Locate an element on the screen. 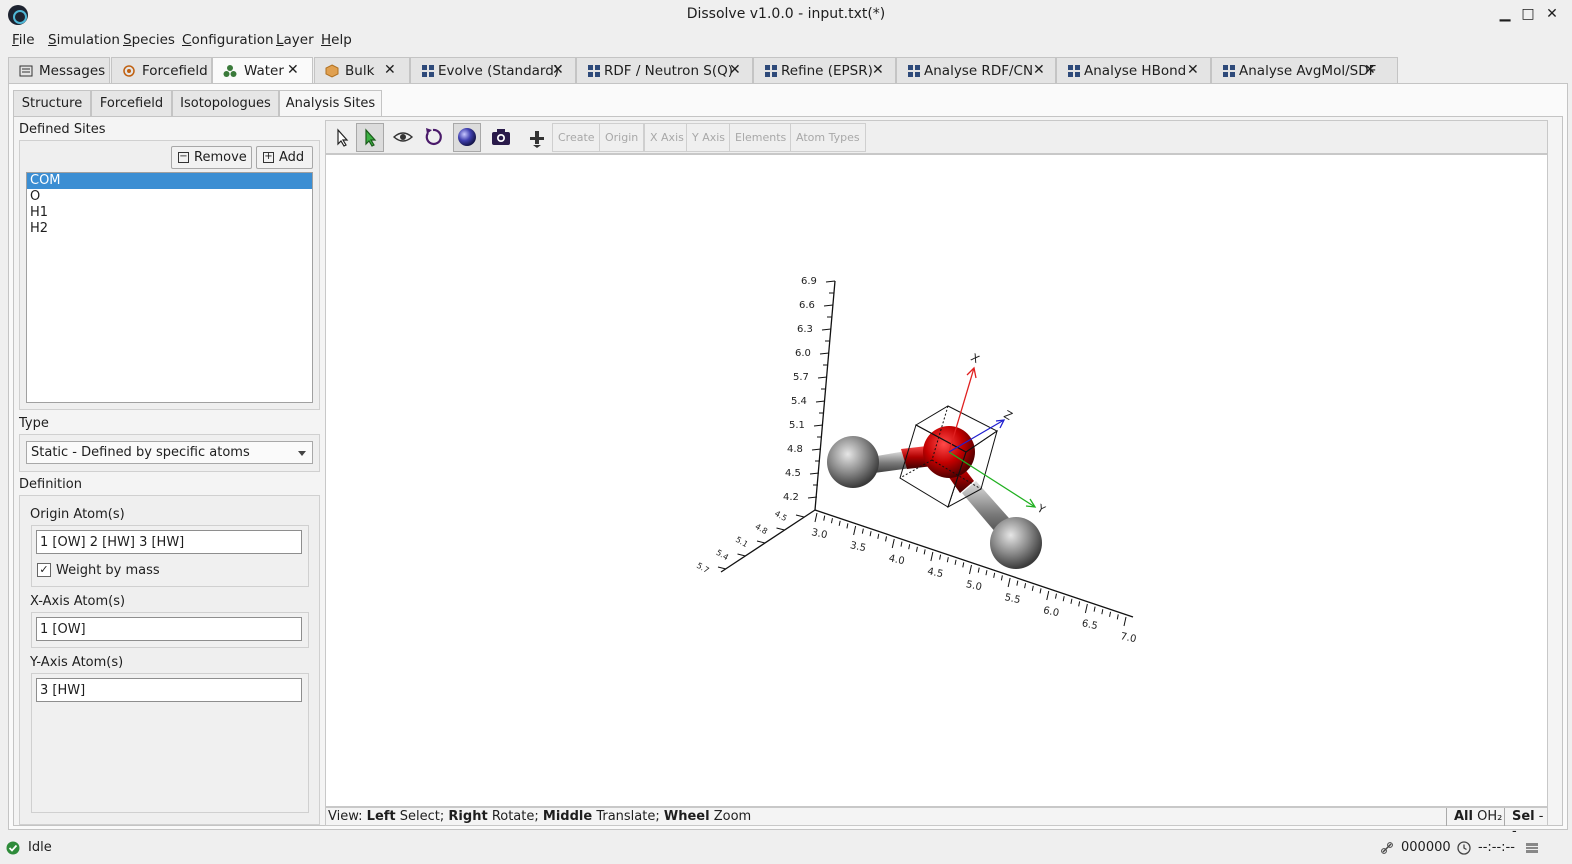 The width and height of the screenshot is (1572, 864). menu-configuration: Configuration is located at coordinates (228, 40).